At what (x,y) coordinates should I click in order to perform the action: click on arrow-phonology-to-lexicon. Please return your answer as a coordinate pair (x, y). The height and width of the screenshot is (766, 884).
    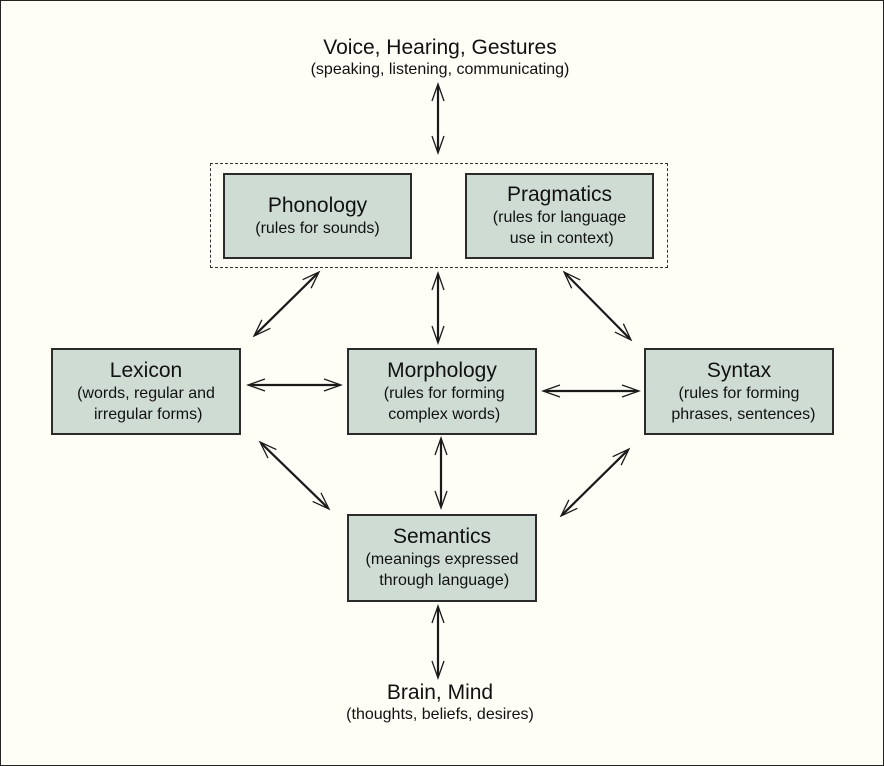
    Looking at the image, I should click on (286, 304).